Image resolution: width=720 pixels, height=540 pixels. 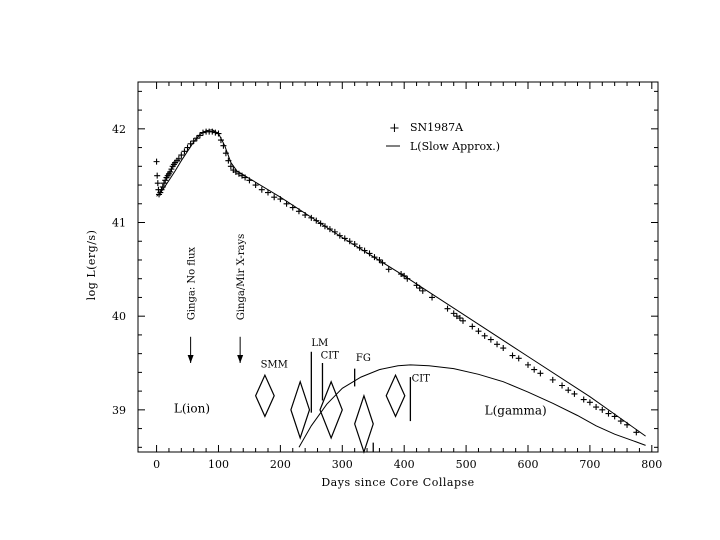 I want to click on legend-plus-marker: +, so click(x=394, y=128).